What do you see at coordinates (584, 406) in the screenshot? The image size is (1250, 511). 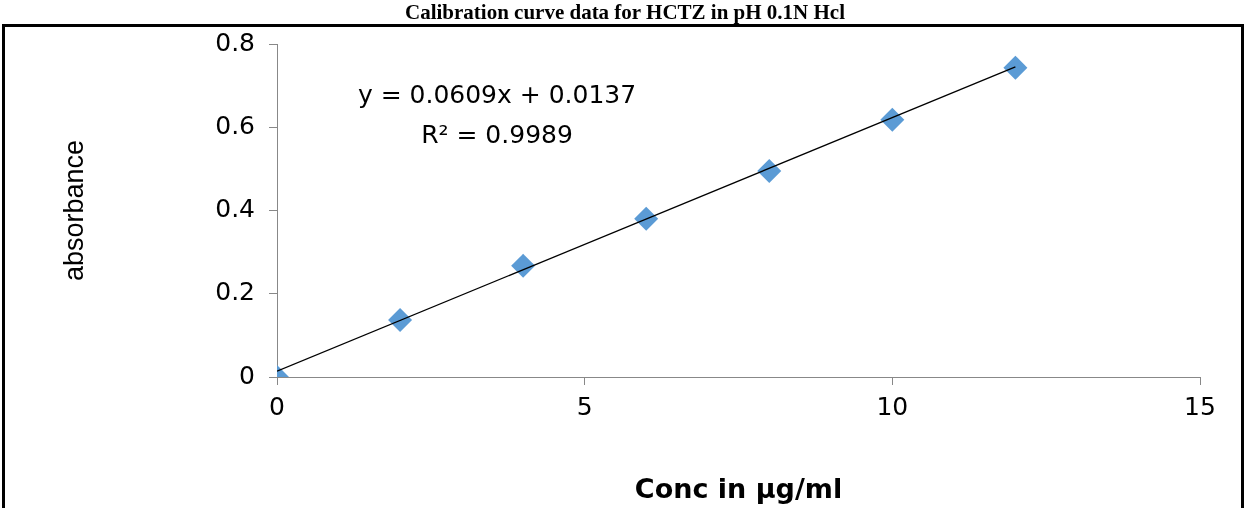 I see `x-tick-label: 5` at bounding box center [584, 406].